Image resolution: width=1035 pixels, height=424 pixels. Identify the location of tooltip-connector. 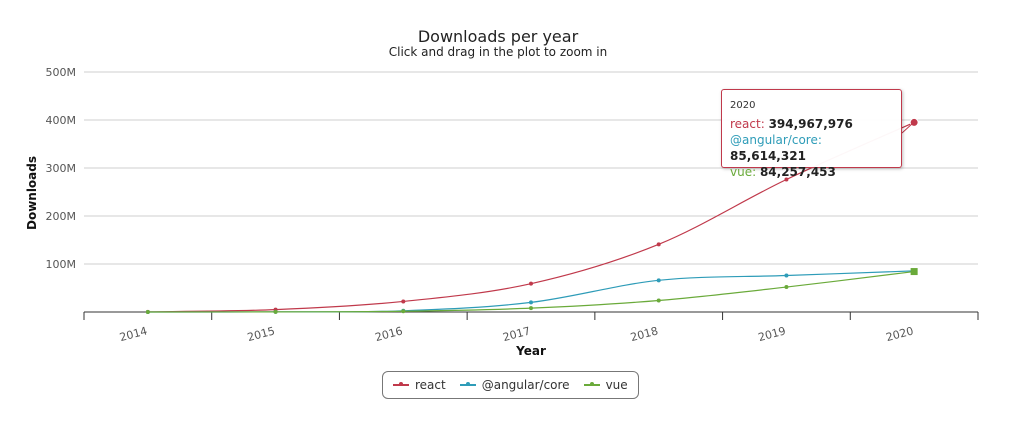
(907, 128).